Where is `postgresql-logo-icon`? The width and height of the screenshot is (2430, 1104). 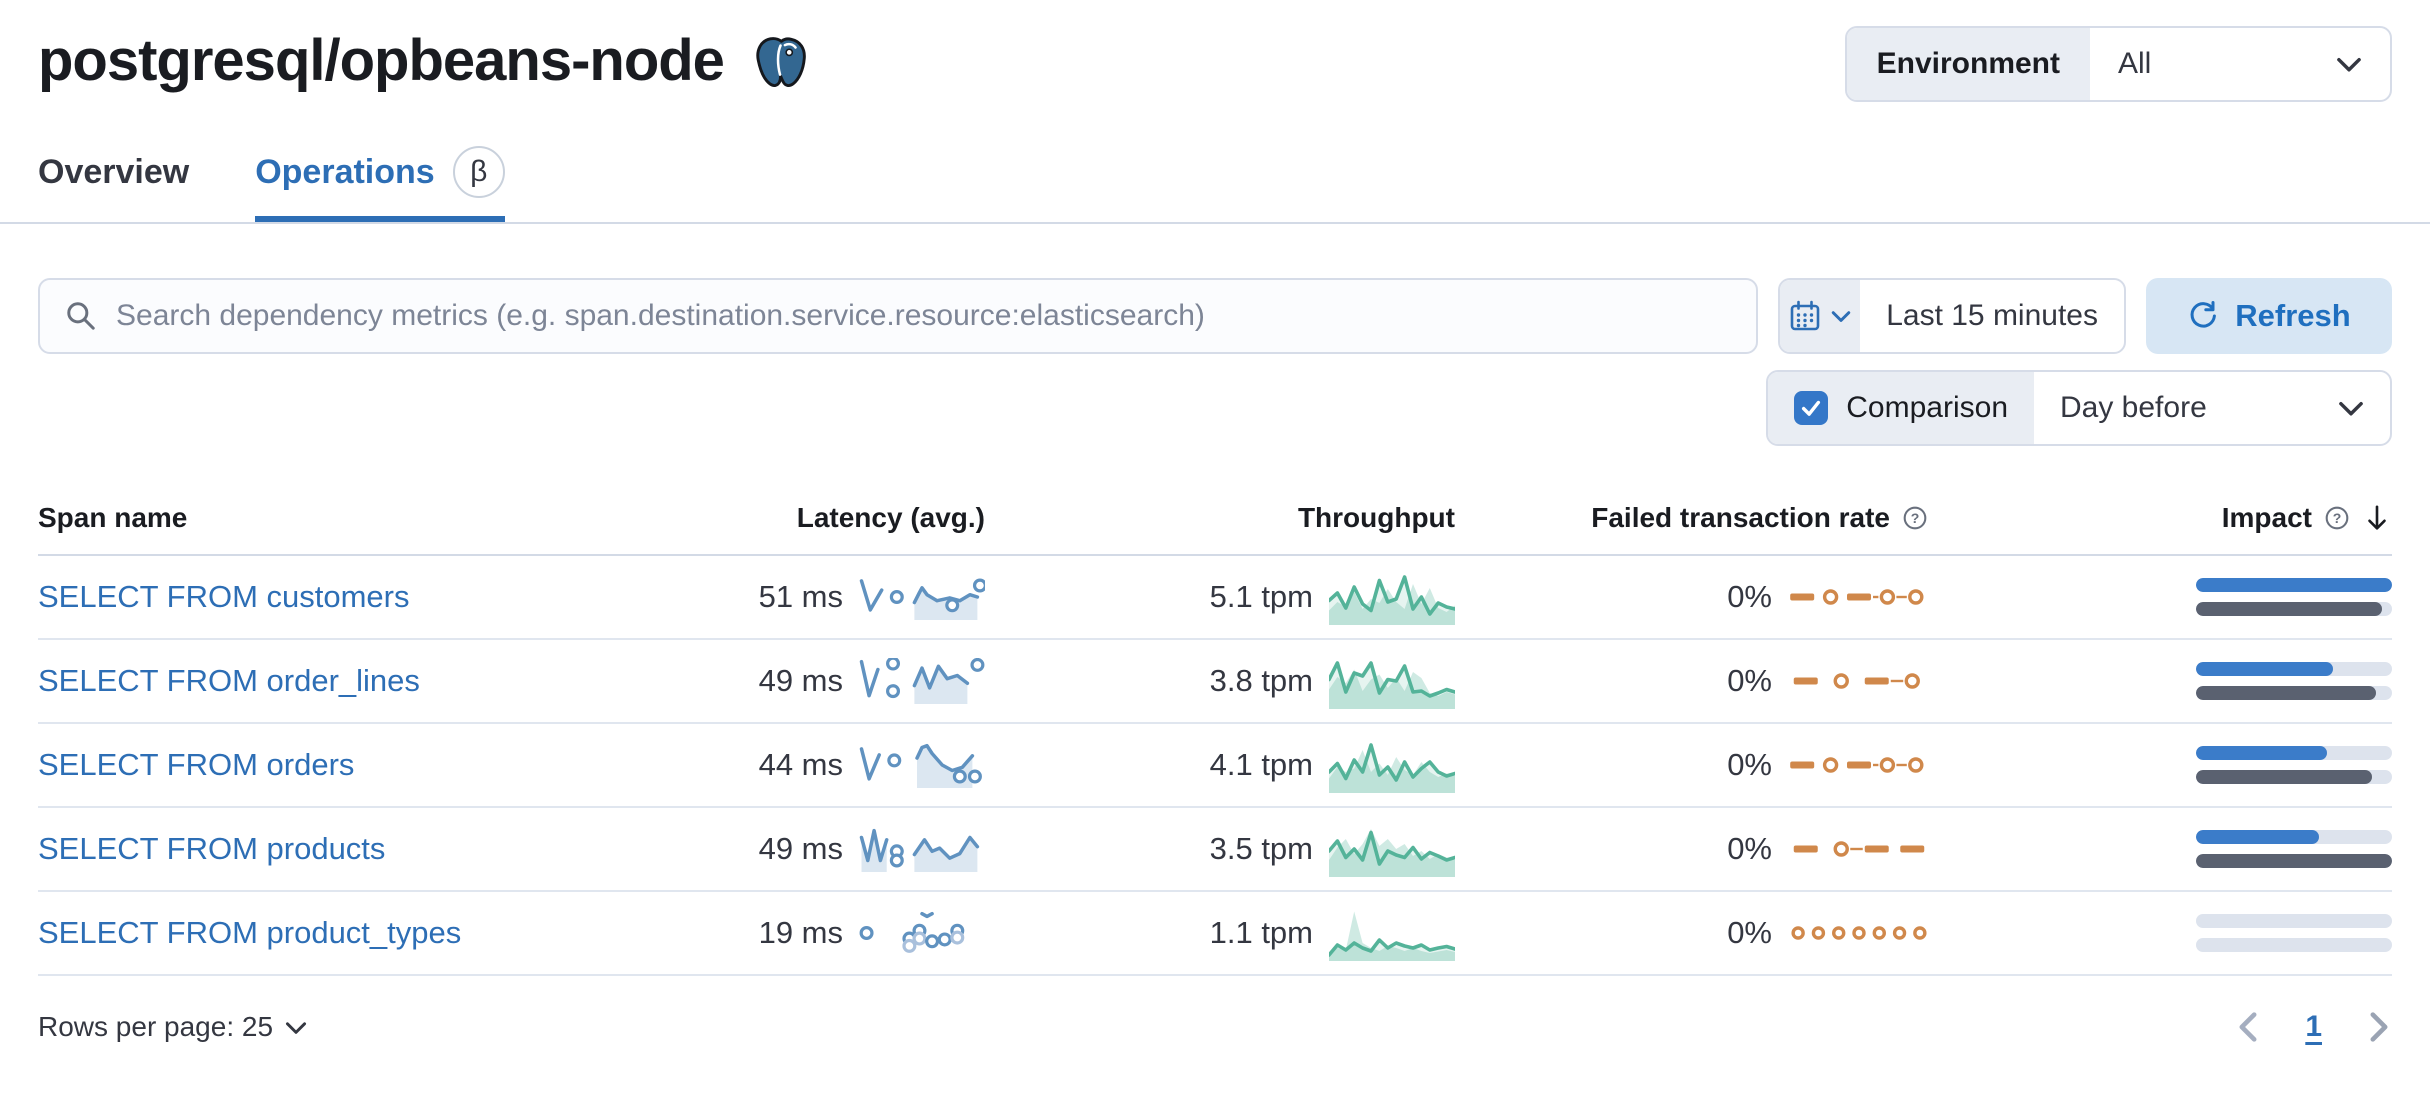
postgresql-logo-icon is located at coordinates (781, 61).